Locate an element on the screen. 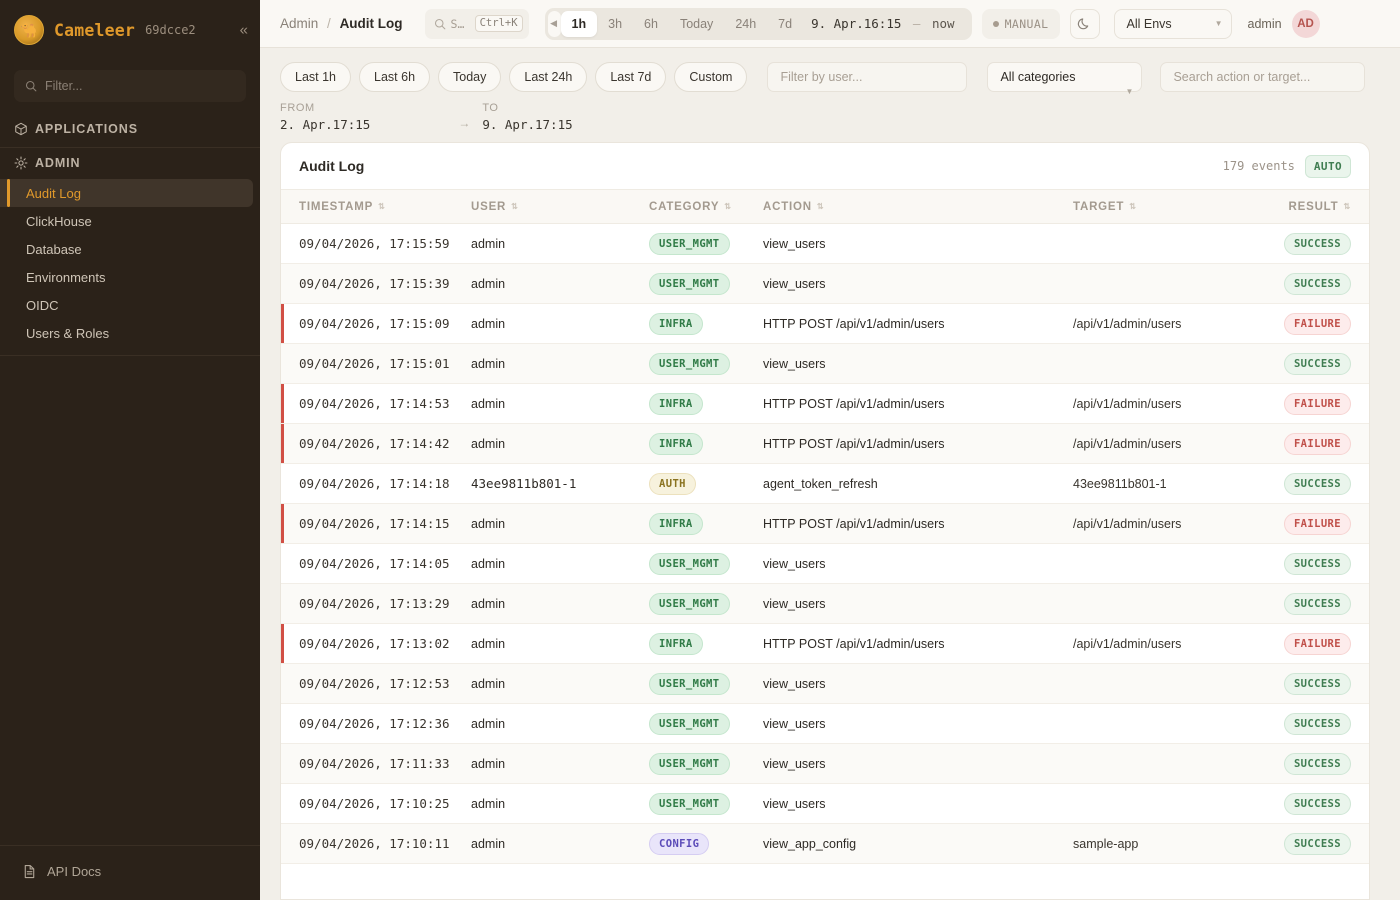 This screenshot has height=900, width=1400. moon-icon is located at coordinates (1083, 24).